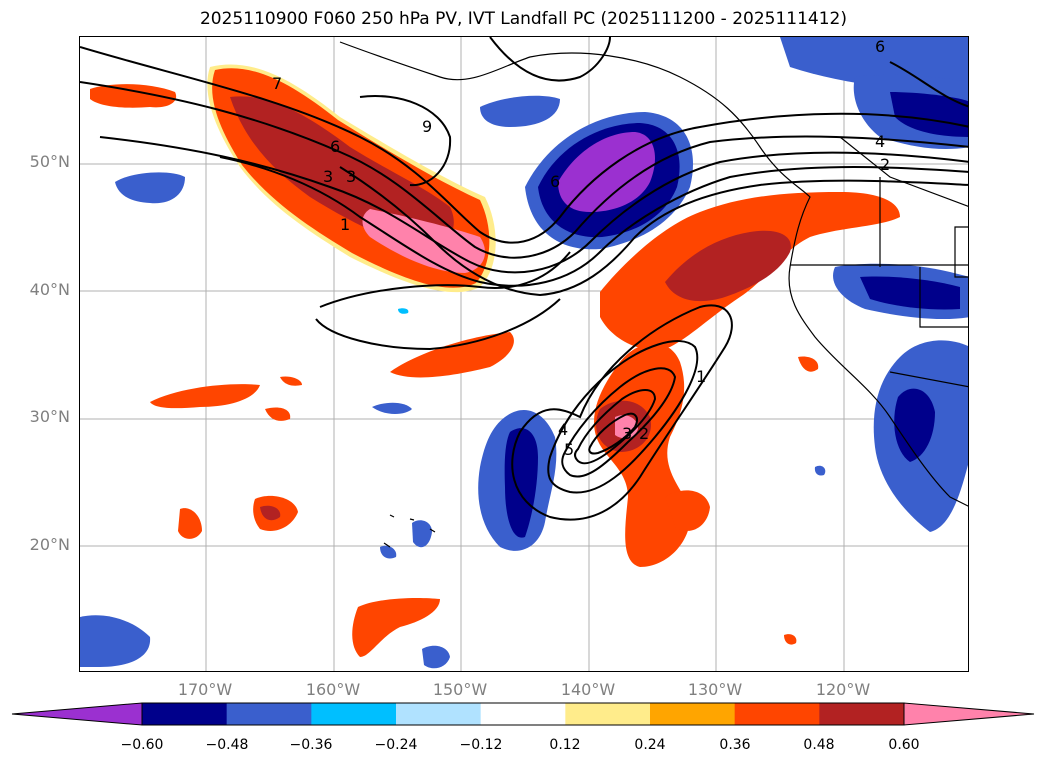 Image resolution: width=1047 pixels, height=765 pixels. I want to click on colorbar-tick-label: 0.60, so click(904, 745).